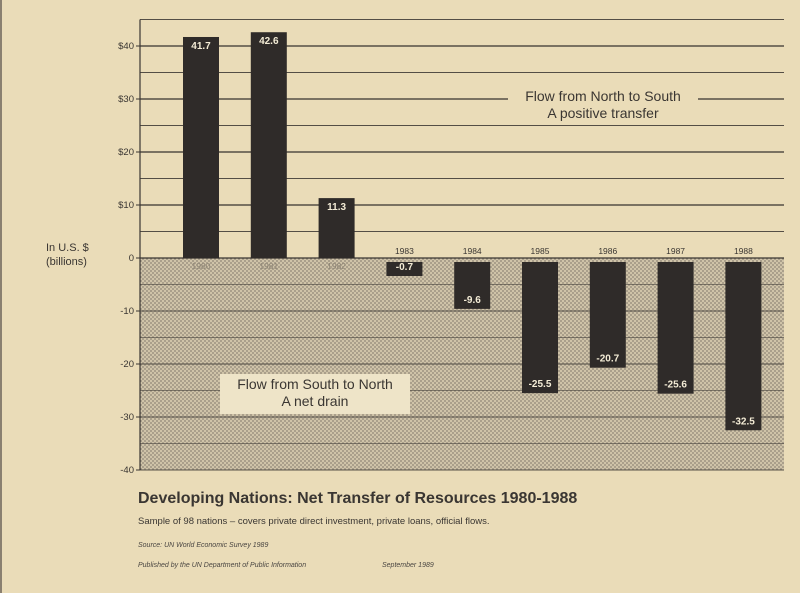 The width and height of the screenshot is (800, 593). Describe the element at coordinates (268, 145) in the screenshot. I see `bar-1981` at that location.